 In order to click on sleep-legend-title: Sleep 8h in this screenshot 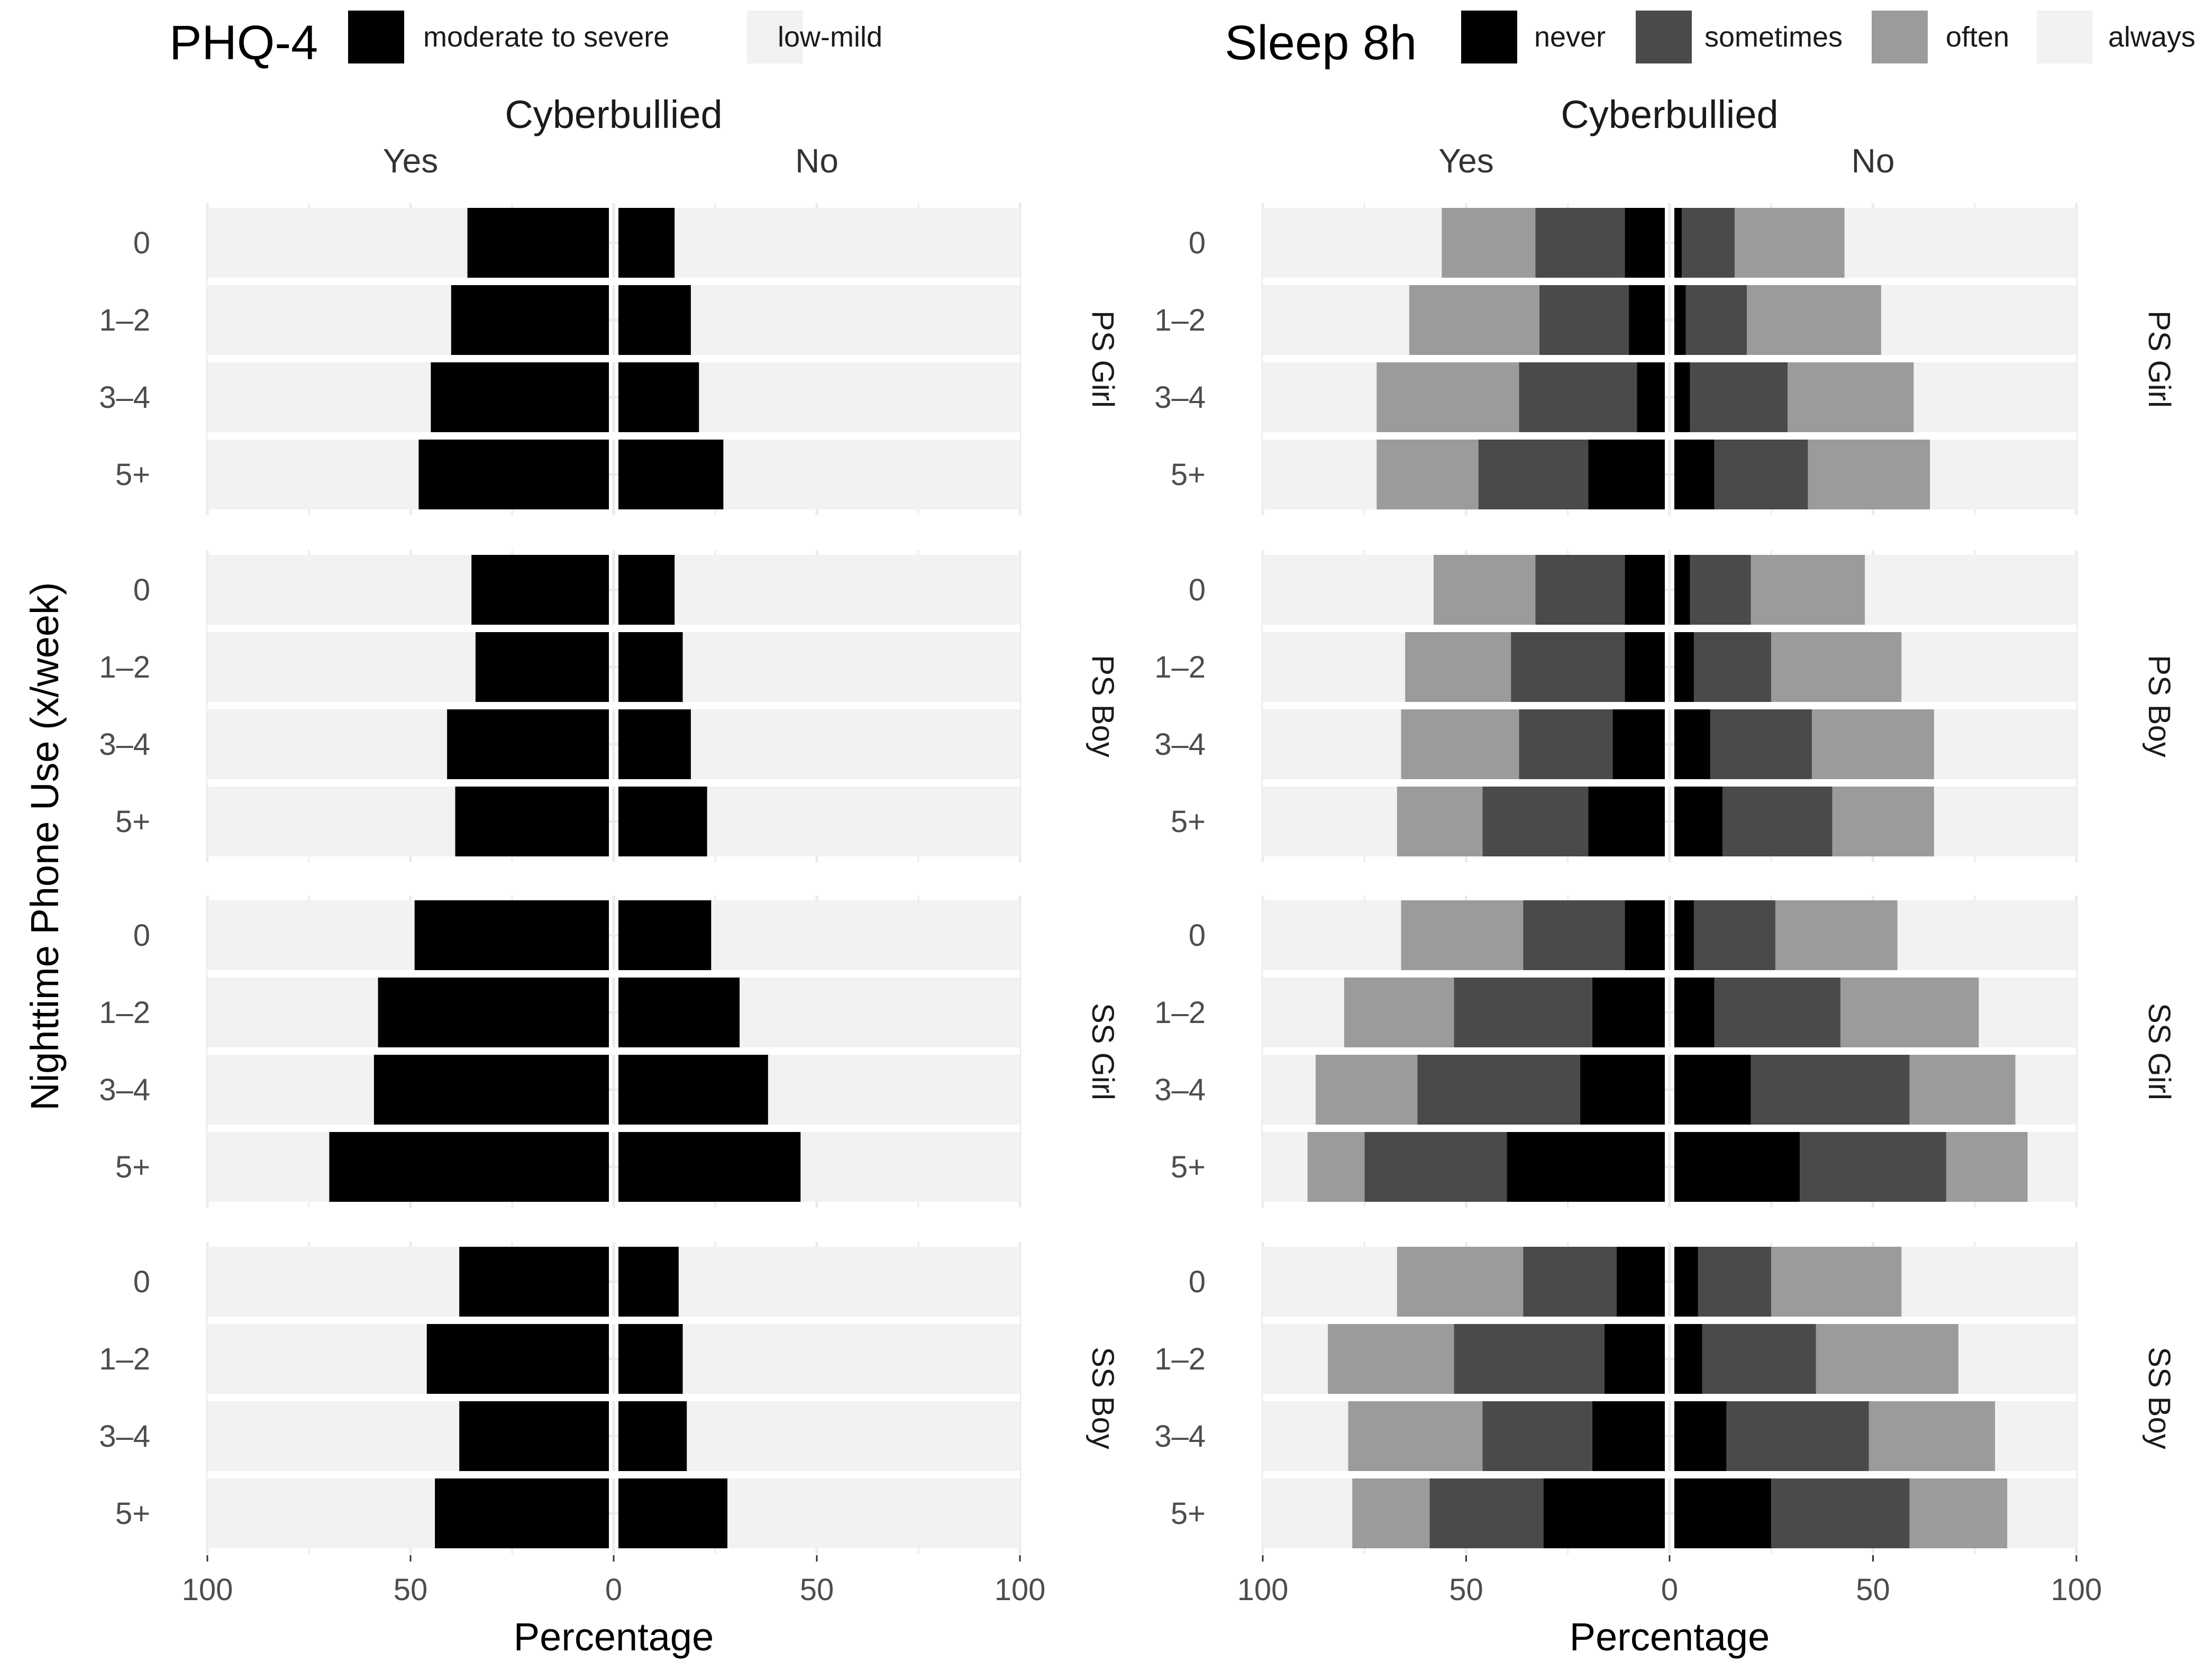, I will do `click(1321, 43)`.